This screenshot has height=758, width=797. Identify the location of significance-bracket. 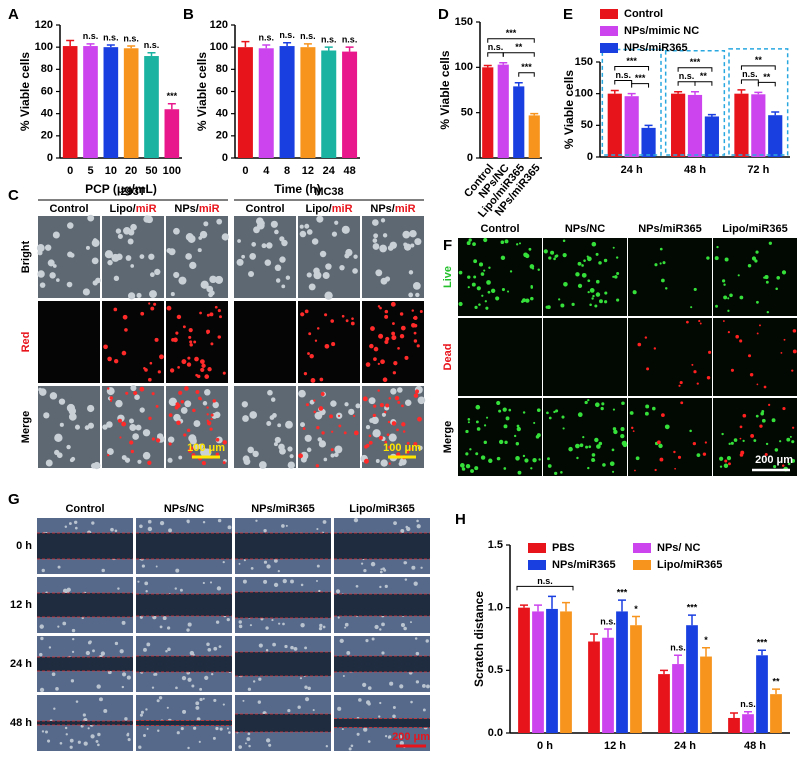
(623, 82).